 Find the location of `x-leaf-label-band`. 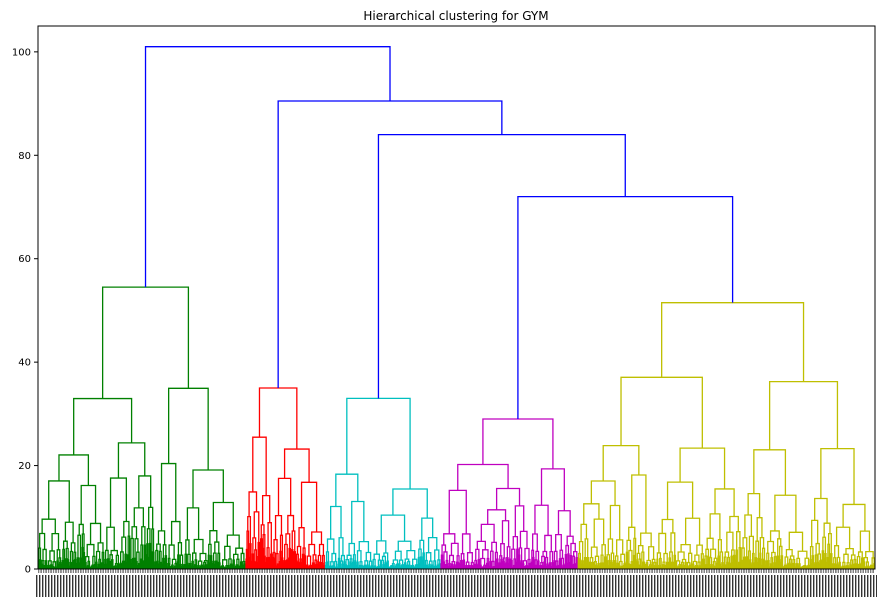

x-leaf-label-band is located at coordinates (456, 586).